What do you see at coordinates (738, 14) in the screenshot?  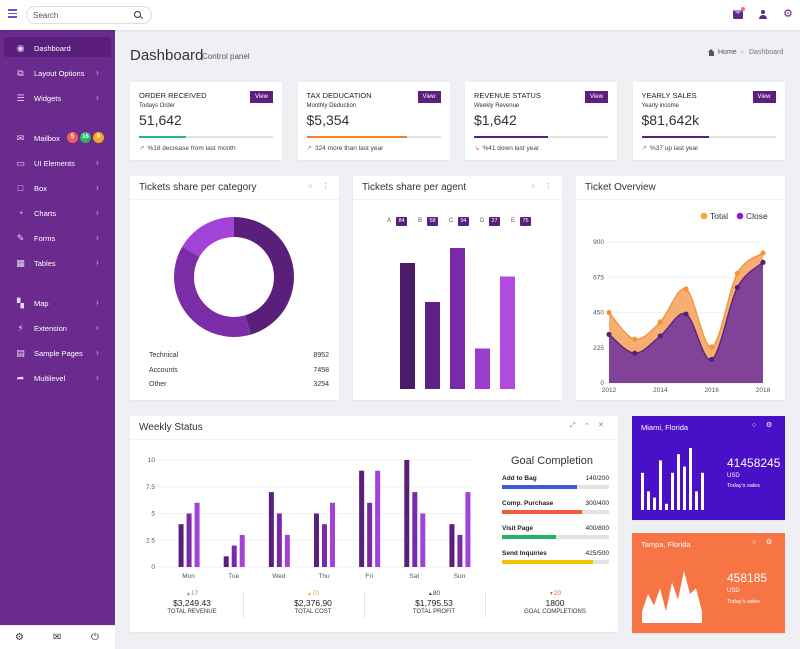 I see `mail-icon` at bounding box center [738, 14].